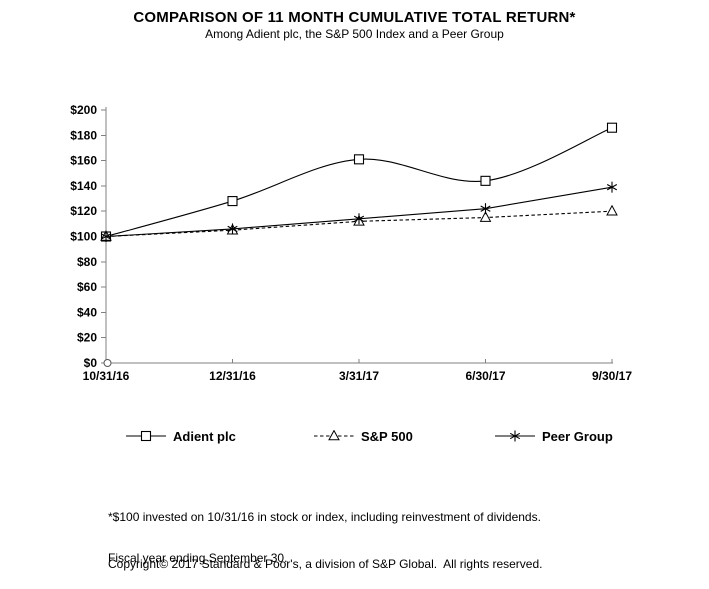 This screenshot has height=589, width=709. I want to click on legend-item-peer-group: Peer Group, so click(554, 436).